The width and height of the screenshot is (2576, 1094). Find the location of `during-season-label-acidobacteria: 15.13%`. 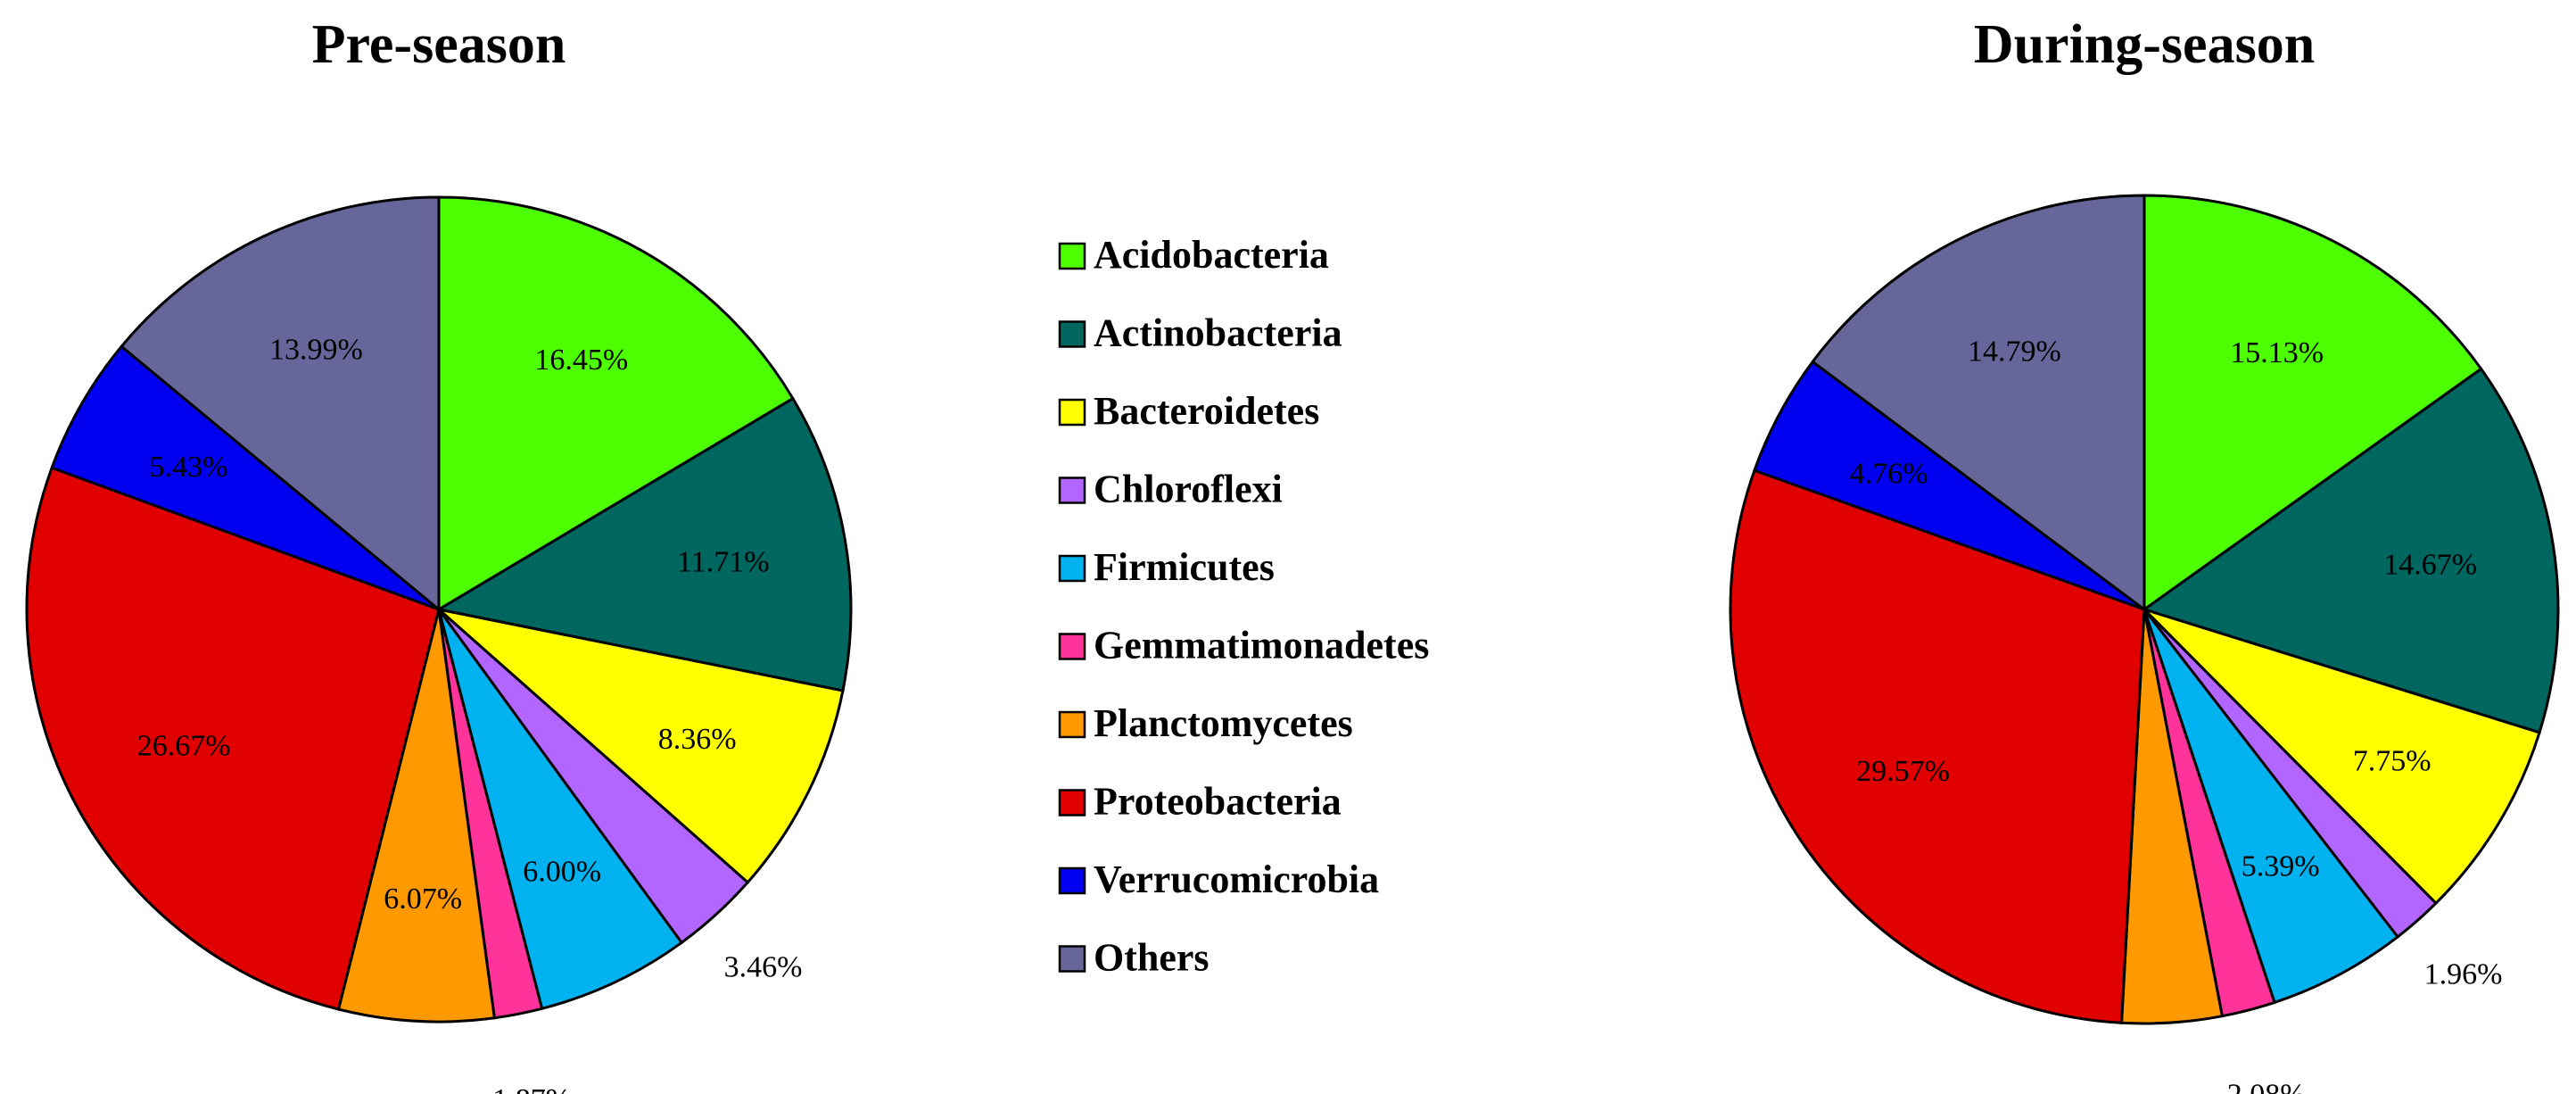

during-season-label-acidobacteria: 15.13% is located at coordinates (2277, 352).